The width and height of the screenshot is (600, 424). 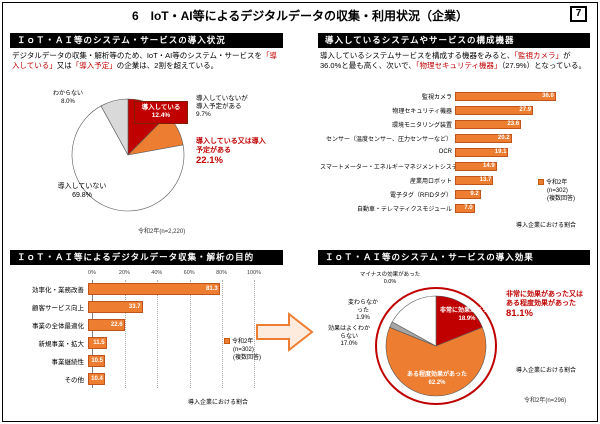 I want to click on axis-tick-label: 100%, so click(x=254, y=273).